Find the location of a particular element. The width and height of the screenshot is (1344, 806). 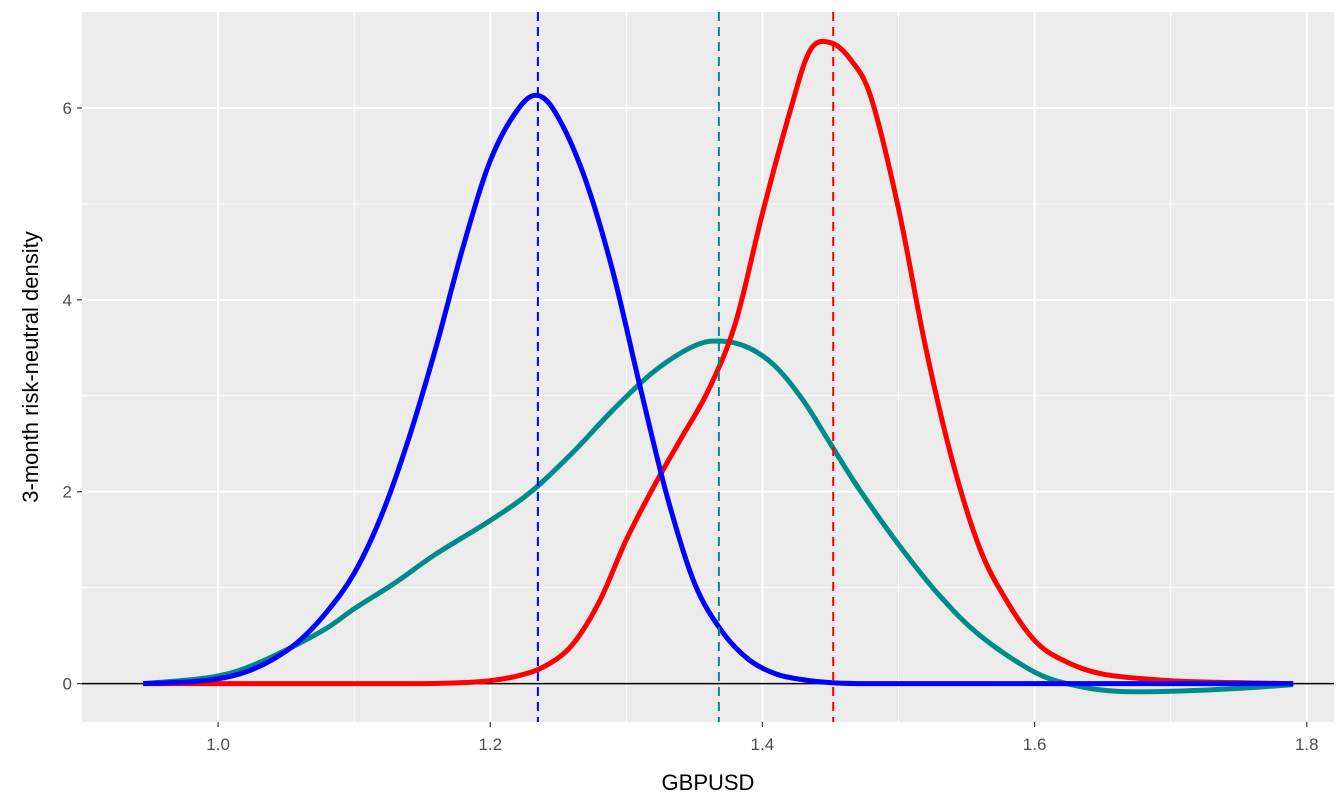

y-tick-label: 0 is located at coordinates (67, 684).